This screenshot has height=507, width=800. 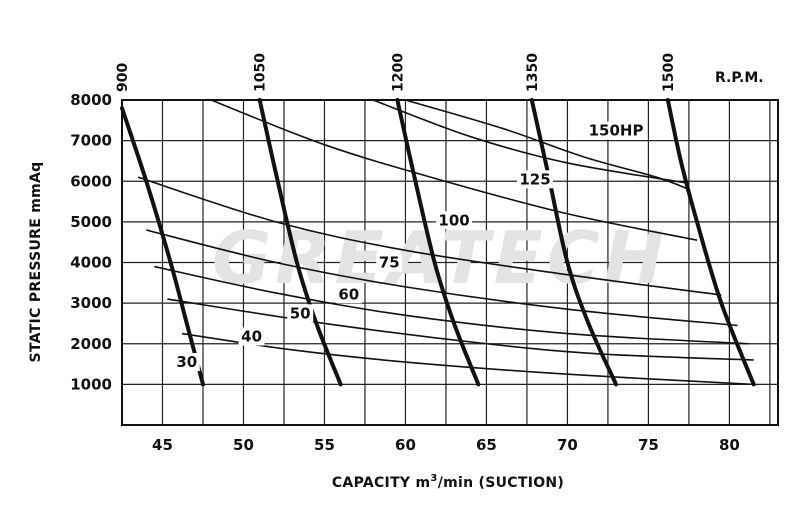 What do you see at coordinates (533, 72) in the screenshot?
I see `rpm-label-1350: 1350` at bounding box center [533, 72].